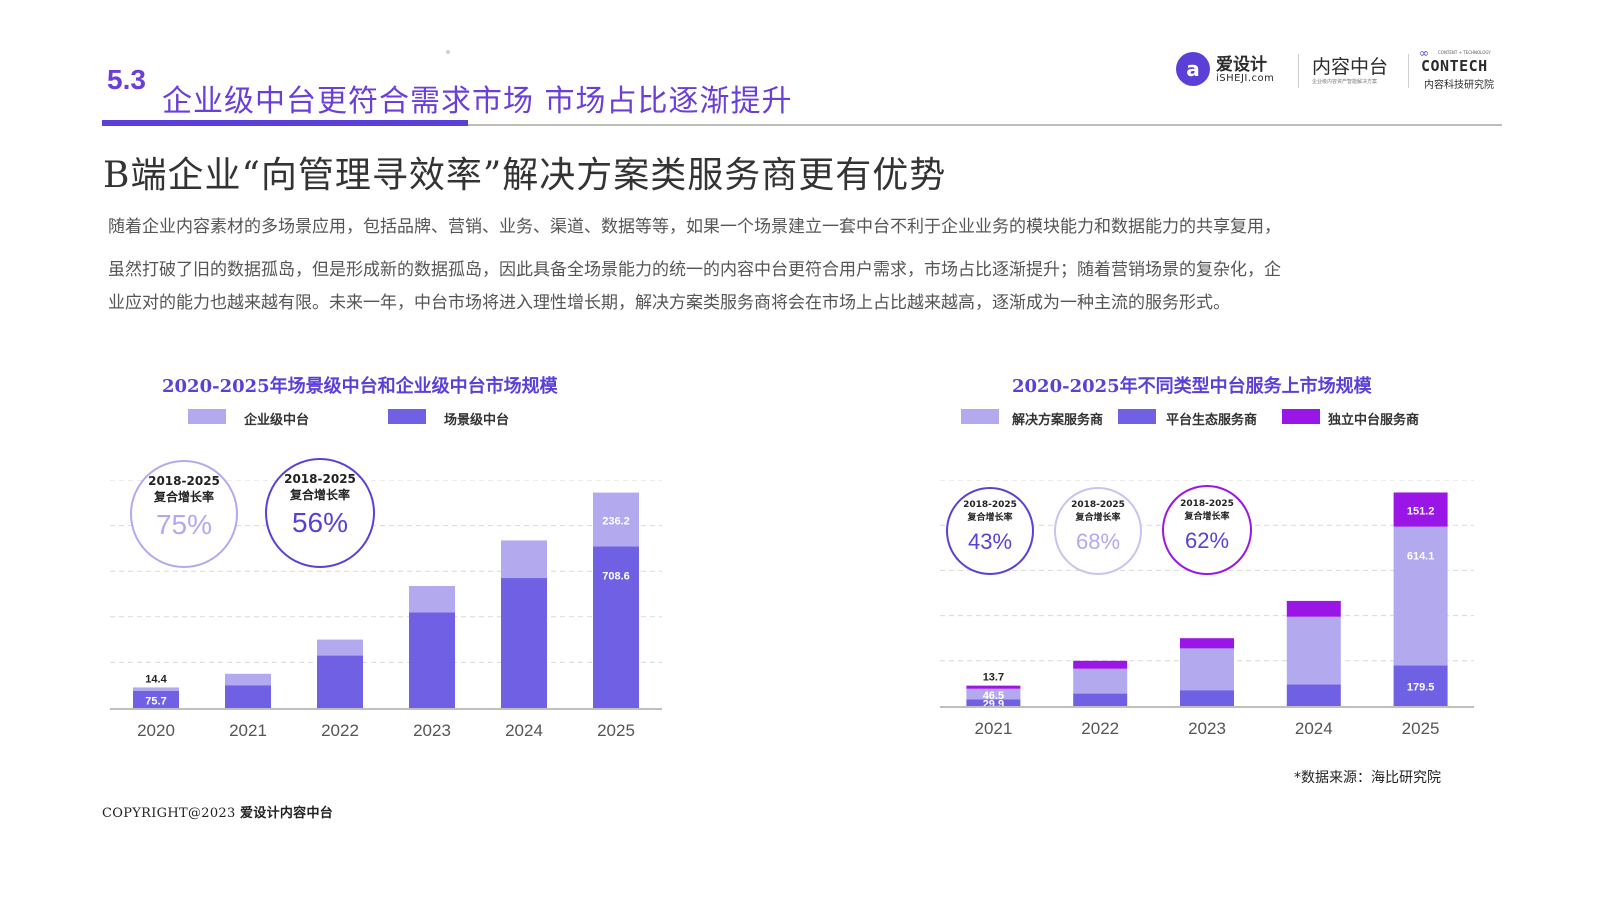 The height and width of the screenshot is (900, 1600). Describe the element at coordinates (1192, 386) in the screenshot. I see `chart2-title: 2020-2025年不同类型中台服务上市场规模` at that location.